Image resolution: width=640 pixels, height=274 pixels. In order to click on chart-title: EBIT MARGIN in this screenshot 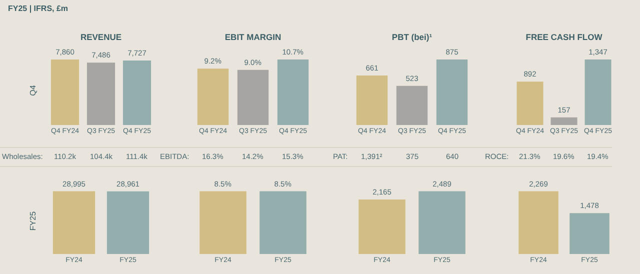, I will do `click(253, 37)`.